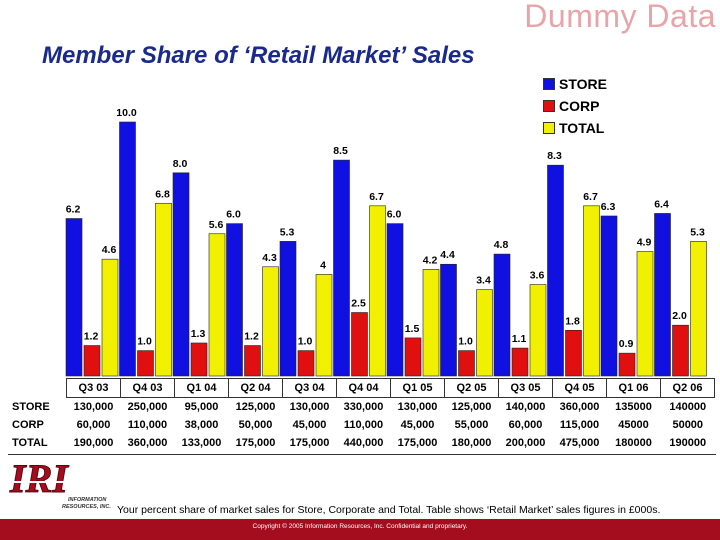 The image size is (720, 540). What do you see at coordinates (412, 329) in the screenshot?
I see `data-label-corp: 1.5` at bounding box center [412, 329].